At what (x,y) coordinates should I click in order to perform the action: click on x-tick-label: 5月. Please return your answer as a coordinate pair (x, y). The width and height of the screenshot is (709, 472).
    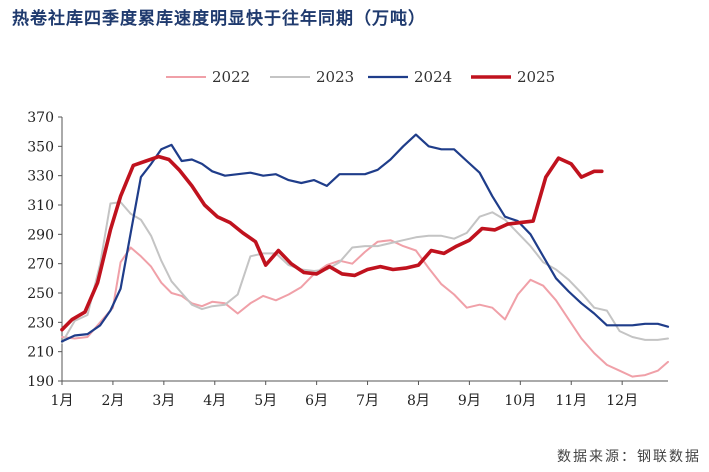
    Looking at the image, I should click on (265, 401).